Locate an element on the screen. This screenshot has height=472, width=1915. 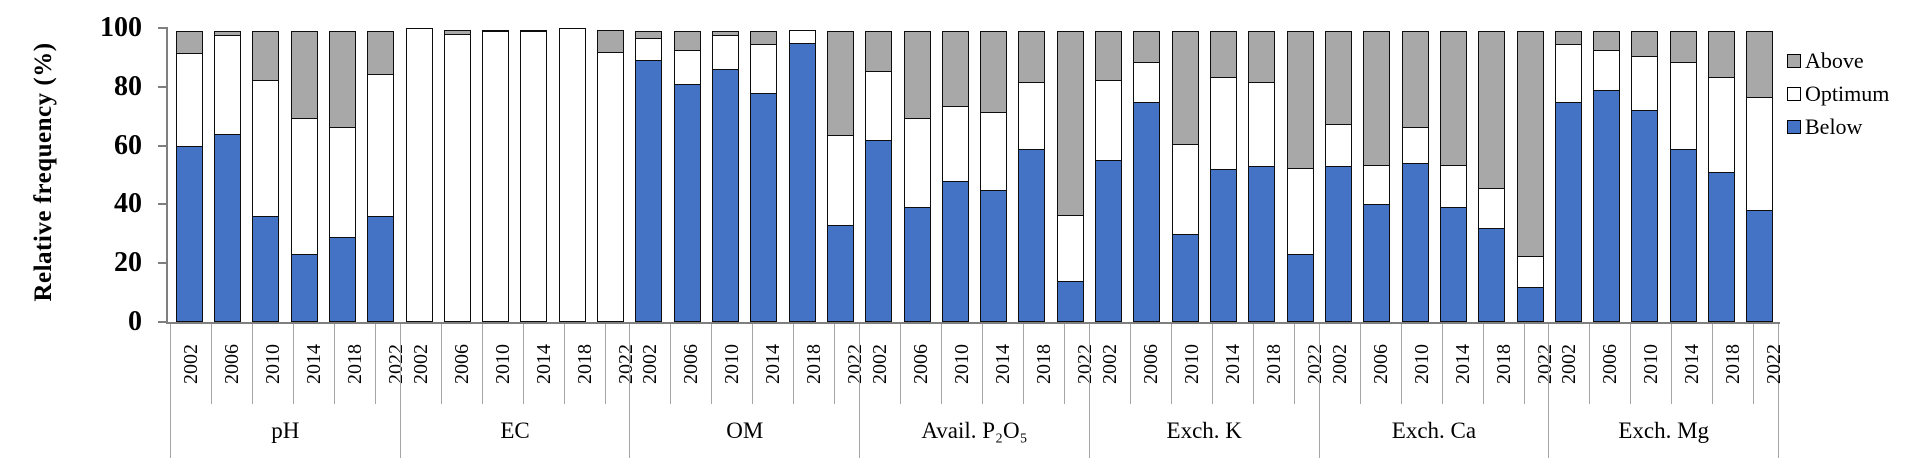
year-label: 2022 is located at coordinates (1774, 364).